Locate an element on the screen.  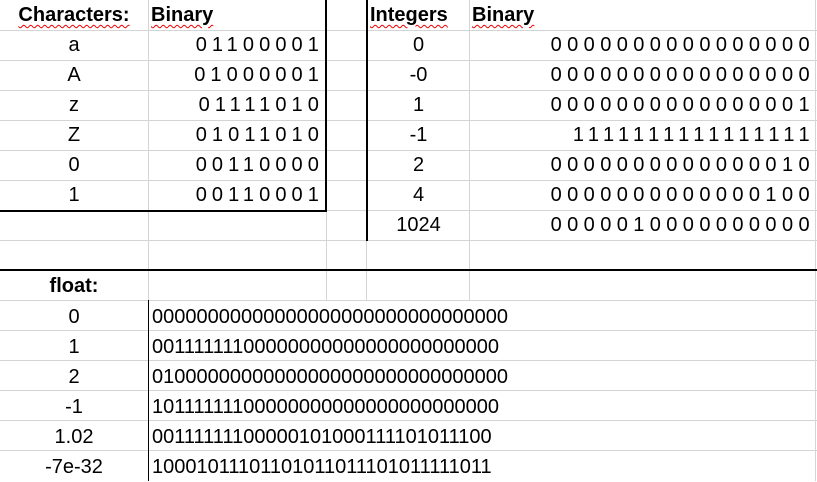
char-cell: 0 is located at coordinates (74, 165).